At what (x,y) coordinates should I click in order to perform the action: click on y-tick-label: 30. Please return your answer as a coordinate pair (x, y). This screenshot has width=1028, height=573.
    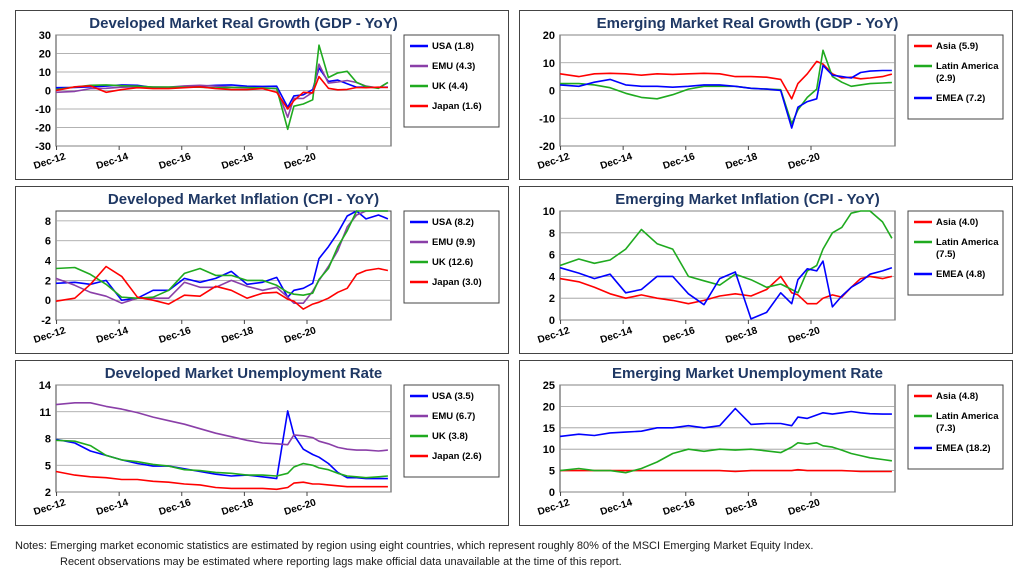
    Looking at the image, I should click on (45, 36).